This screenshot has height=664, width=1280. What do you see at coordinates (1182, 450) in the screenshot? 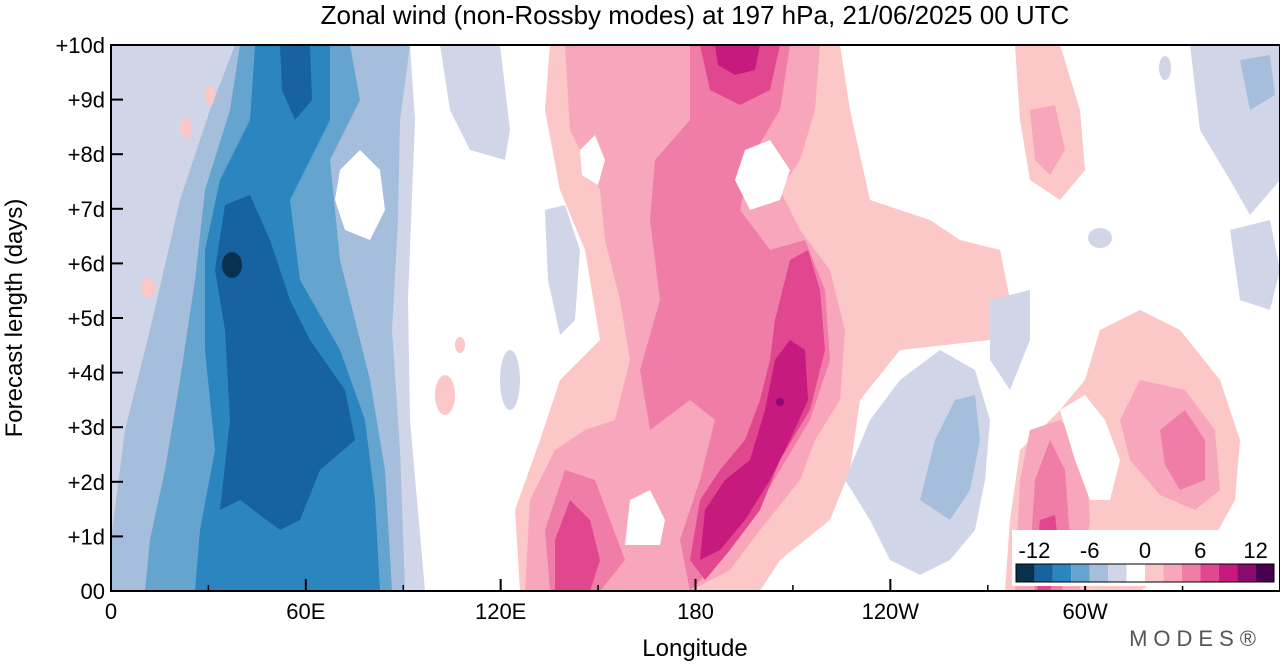
I see `contour-pos-a5` at bounding box center [1182, 450].